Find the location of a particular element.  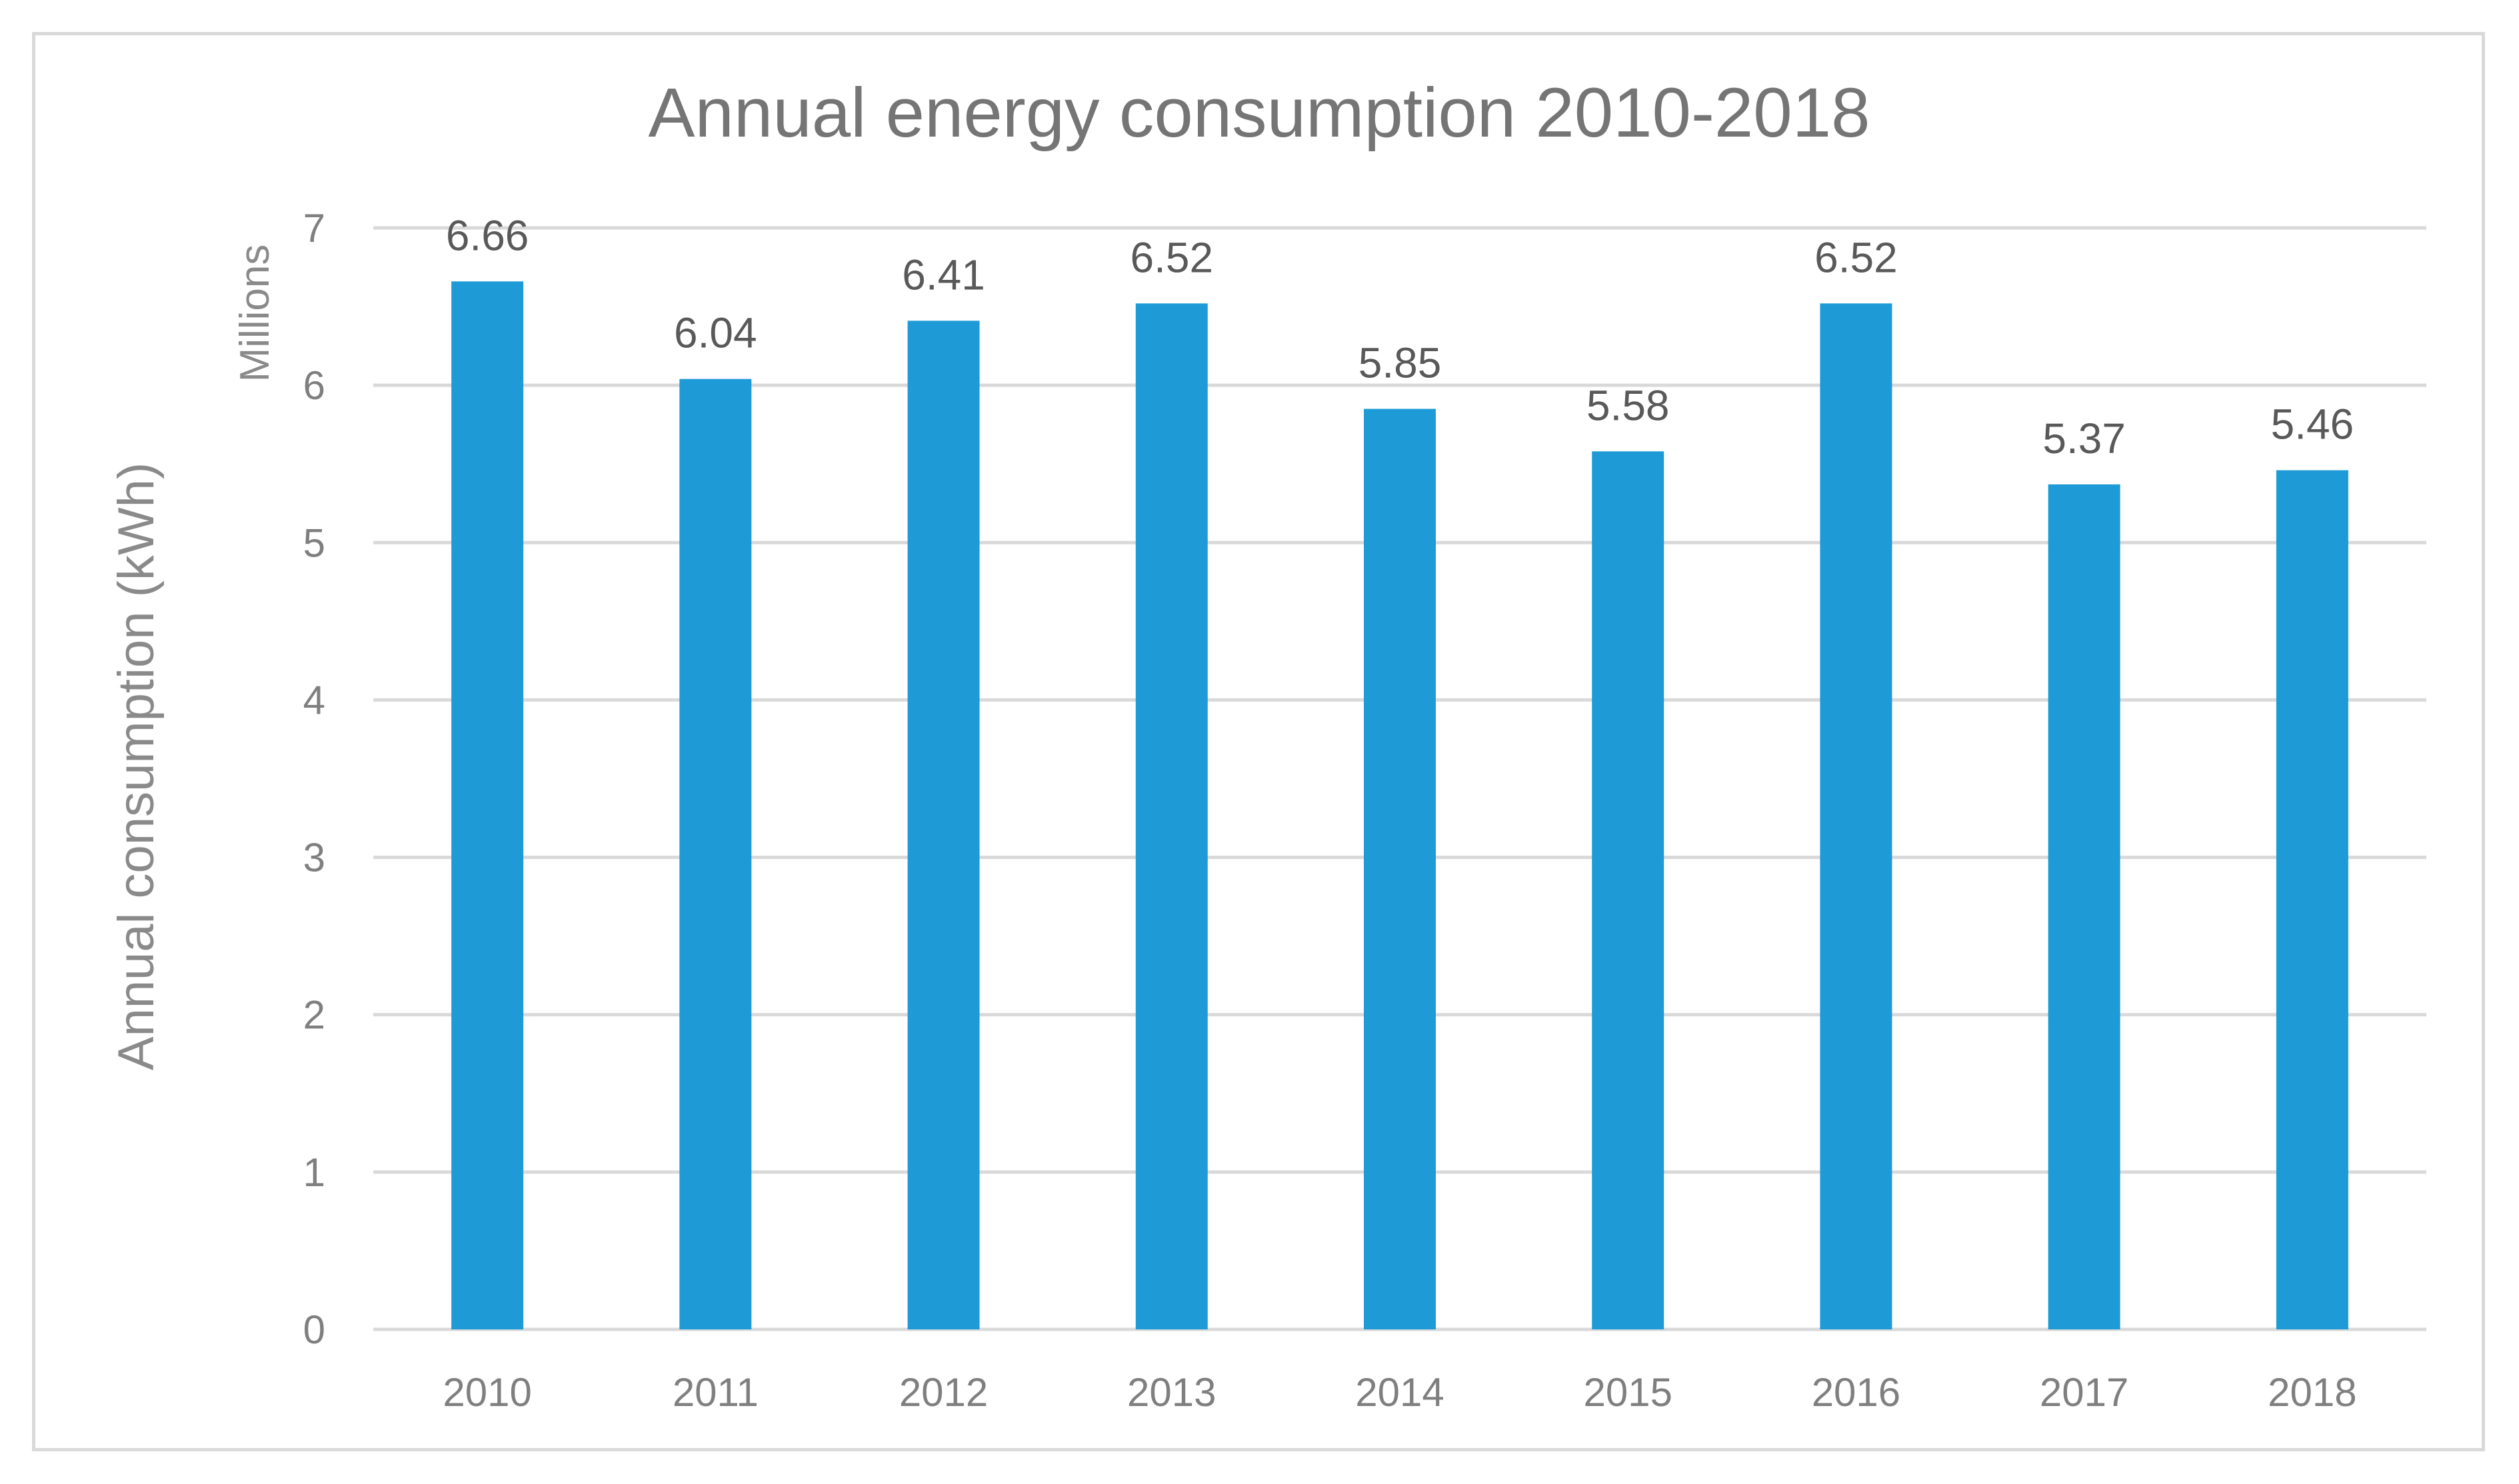

y-axis-ticks: 0 1 2 3 4 5 6 7 is located at coordinates (314, 779).